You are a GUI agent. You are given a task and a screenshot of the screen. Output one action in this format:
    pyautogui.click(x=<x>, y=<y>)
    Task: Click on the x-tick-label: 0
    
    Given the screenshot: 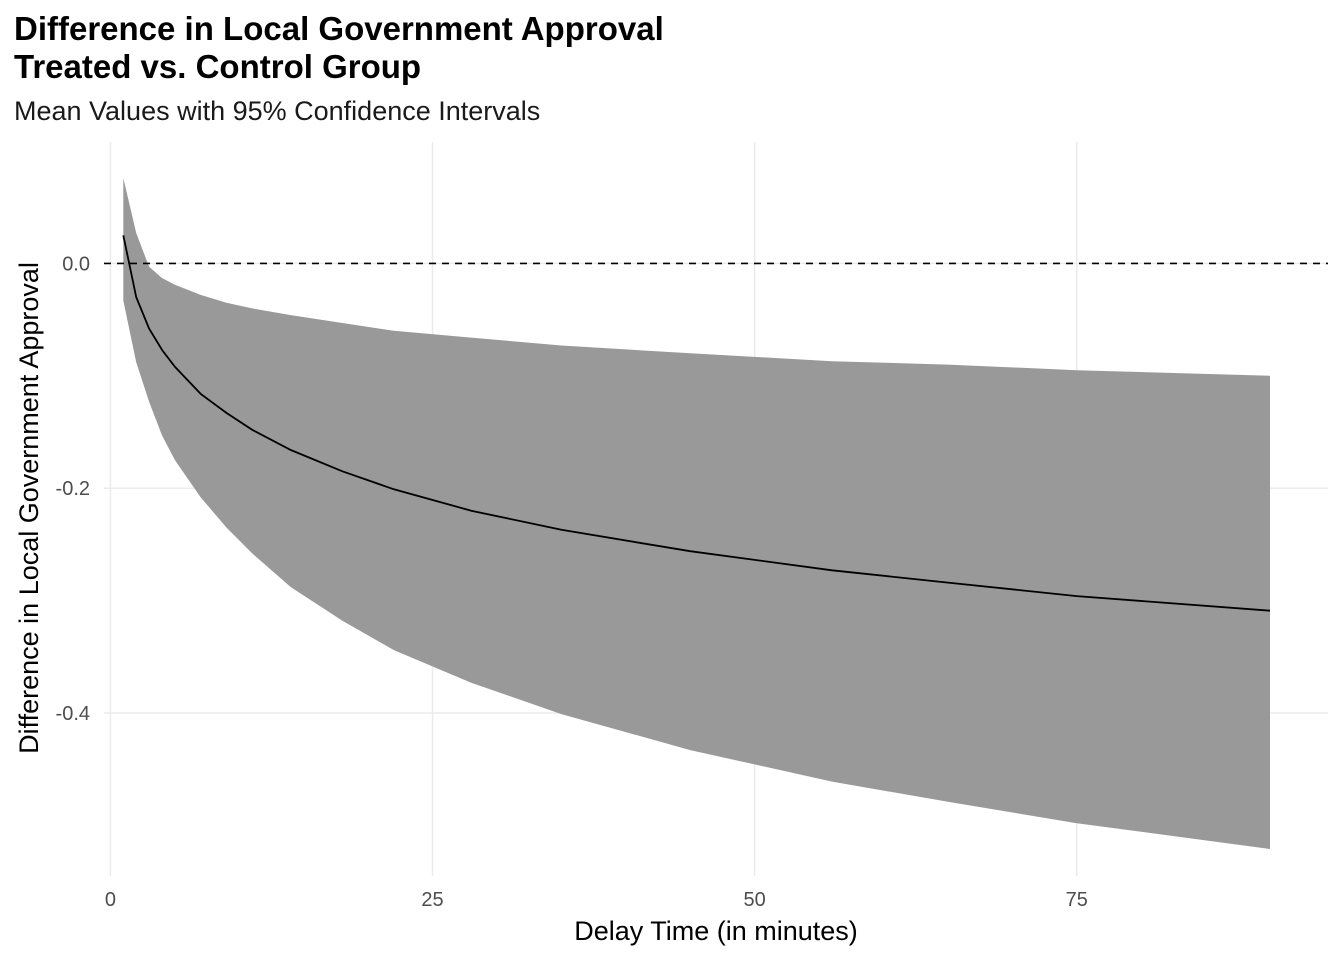 What is the action you would take?
    pyautogui.click(x=110, y=900)
    